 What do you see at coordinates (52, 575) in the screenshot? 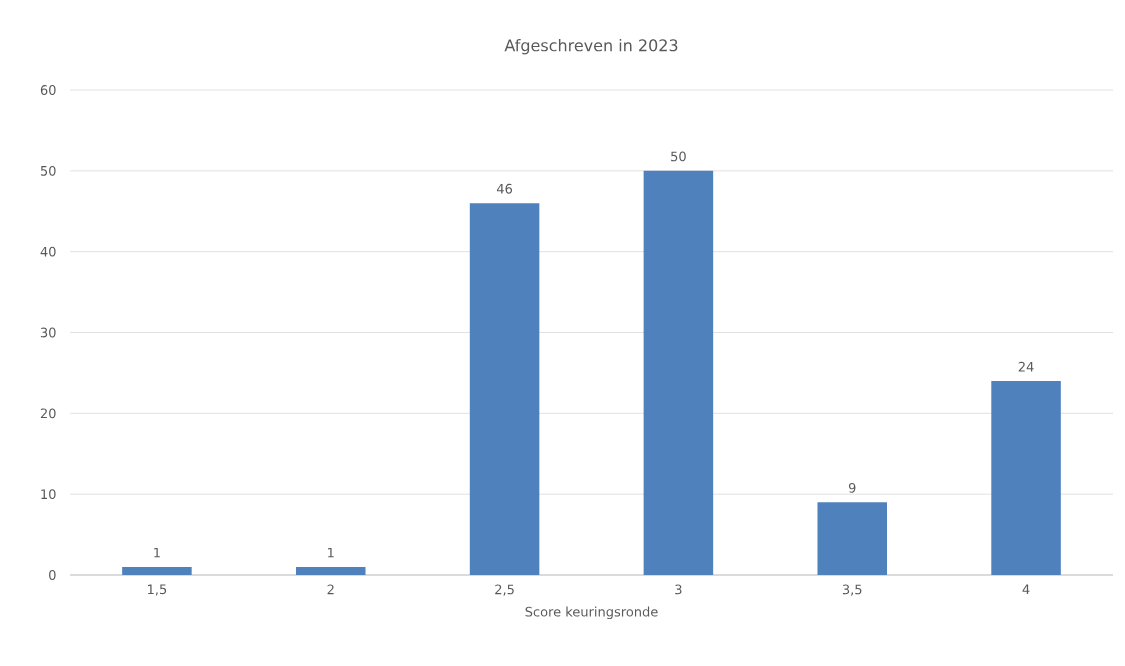
I see `y-tick-label: 0` at bounding box center [52, 575].